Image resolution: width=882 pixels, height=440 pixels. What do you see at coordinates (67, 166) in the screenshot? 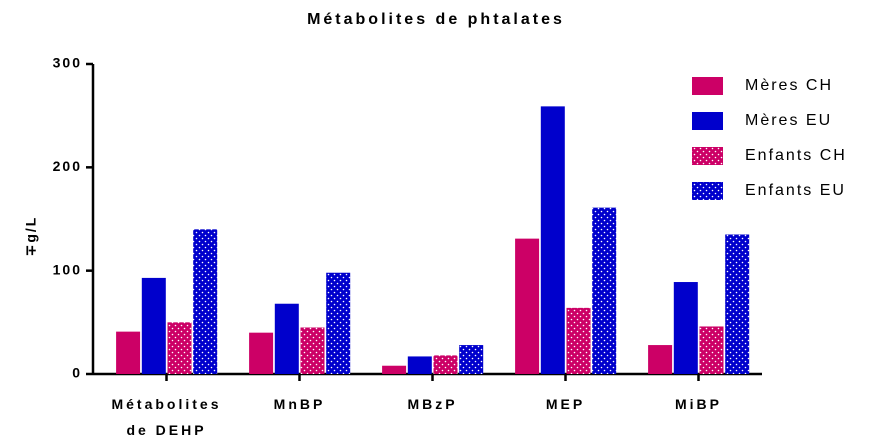
I see `y-tick-label: 200` at bounding box center [67, 166].